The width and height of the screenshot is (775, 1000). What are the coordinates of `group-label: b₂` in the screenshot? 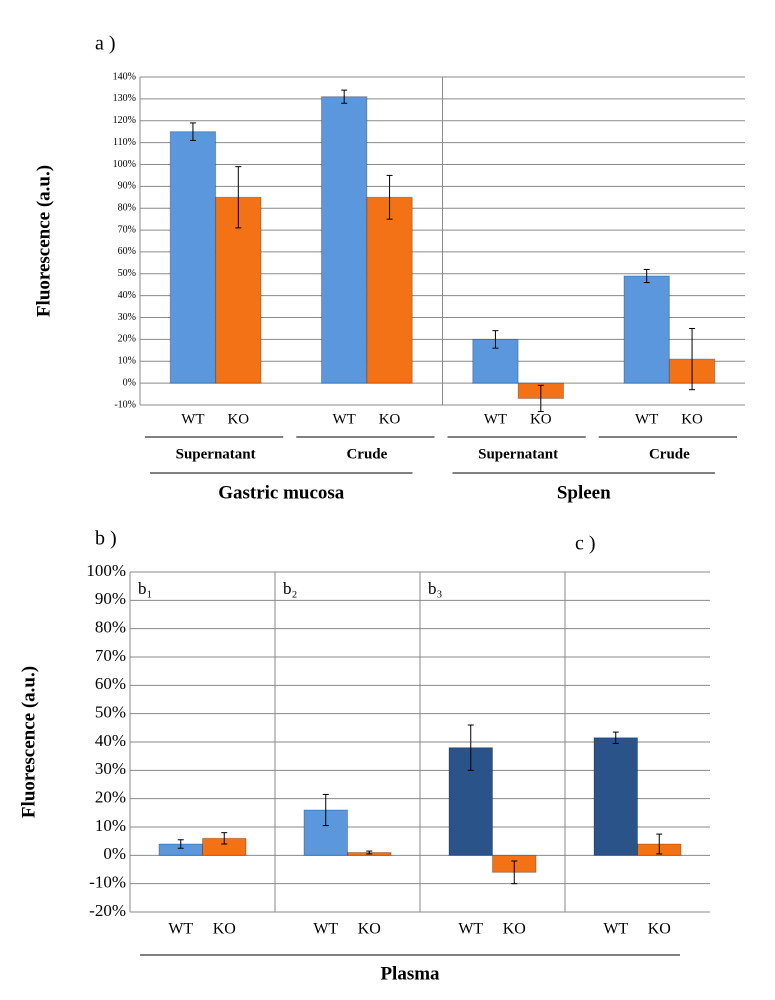 It's located at (290, 588).